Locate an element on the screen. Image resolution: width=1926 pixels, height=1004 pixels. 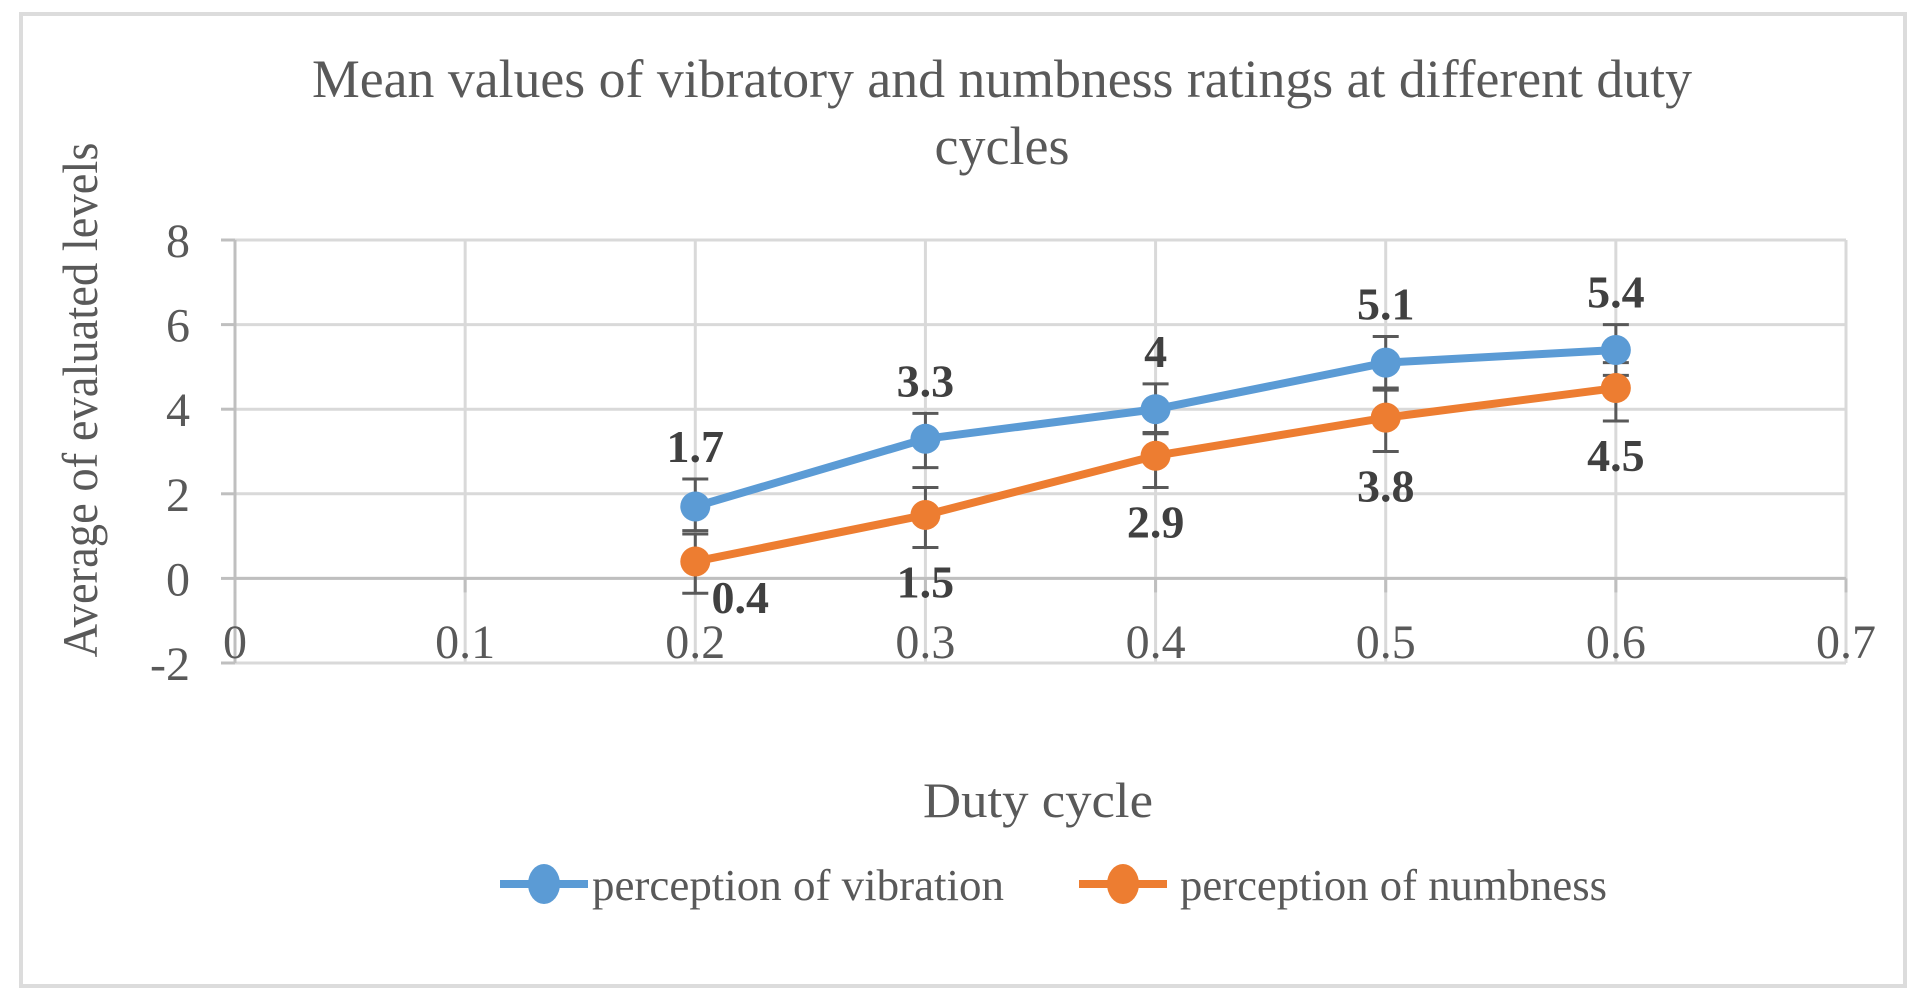
x-tick-label: 0.4 is located at coordinates (1156, 642).